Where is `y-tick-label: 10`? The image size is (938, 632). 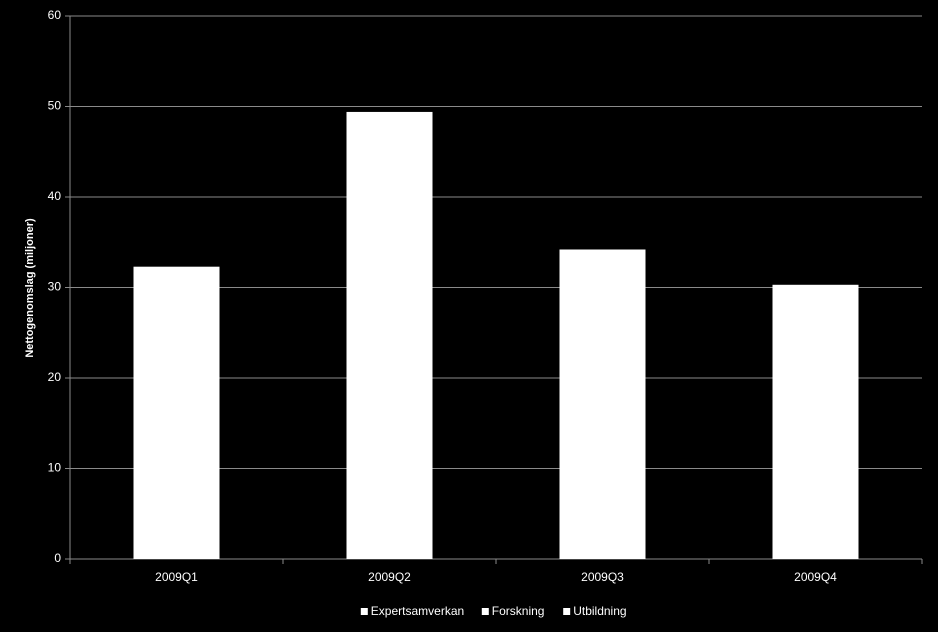 y-tick-label: 10 is located at coordinates (55, 468).